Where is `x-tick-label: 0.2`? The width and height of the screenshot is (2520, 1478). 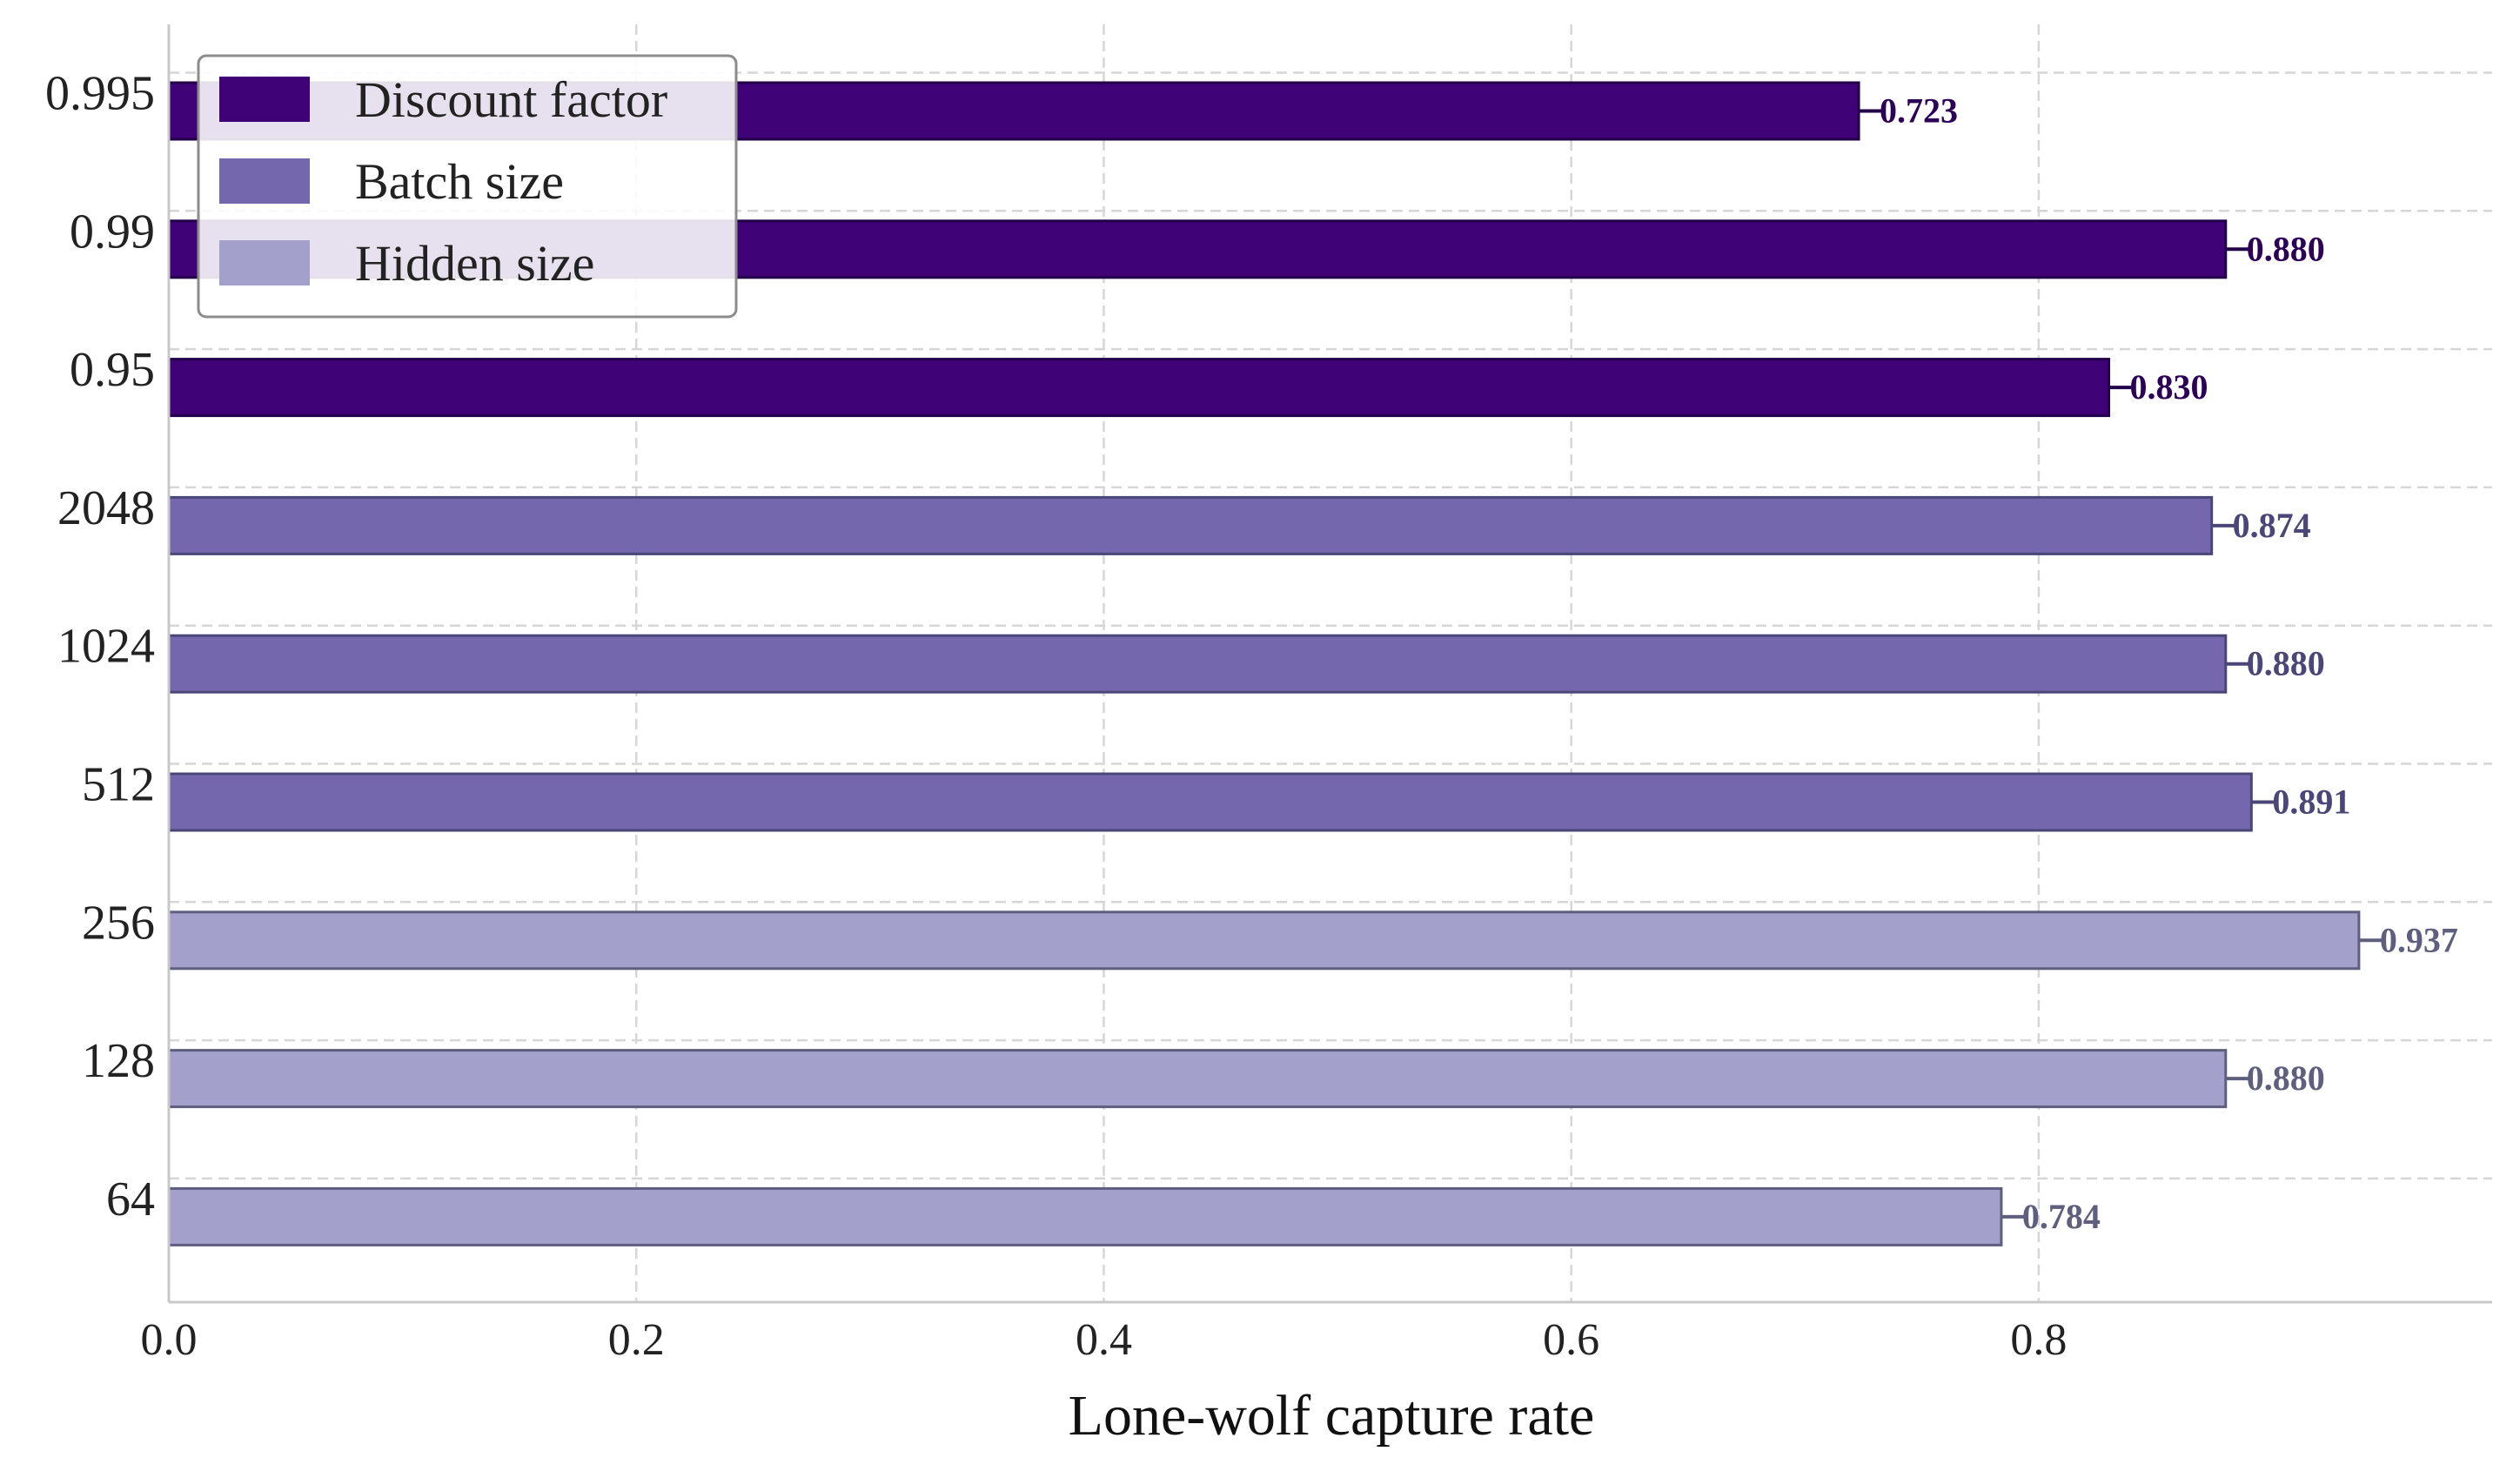 x-tick-label: 0.2 is located at coordinates (636, 1340).